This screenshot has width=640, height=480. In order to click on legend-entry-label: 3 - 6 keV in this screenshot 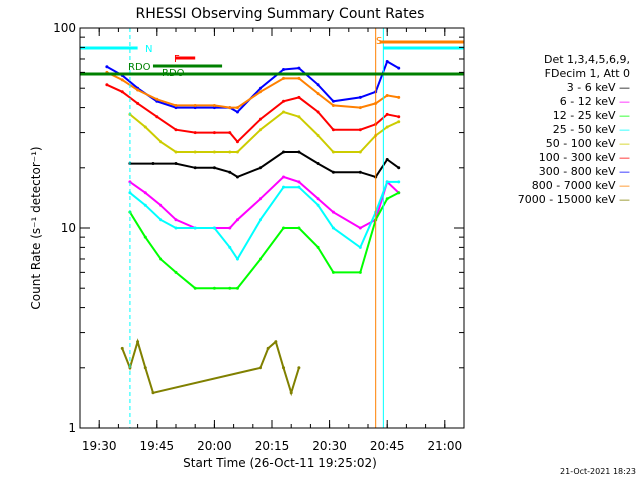, I will do `click(593, 87)`.